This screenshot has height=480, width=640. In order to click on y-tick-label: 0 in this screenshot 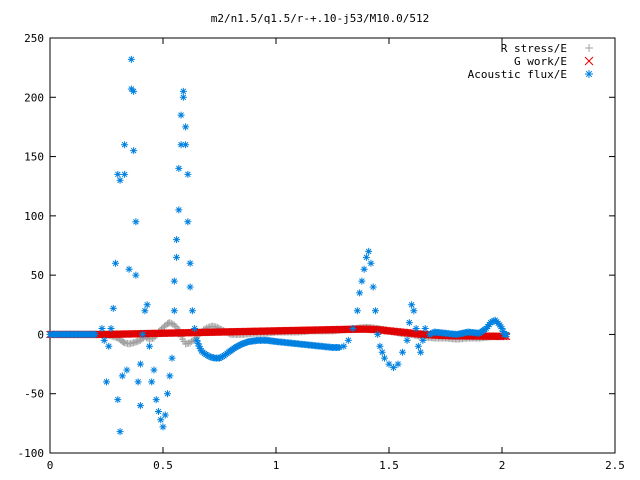, I will do `click(40, 334)`.